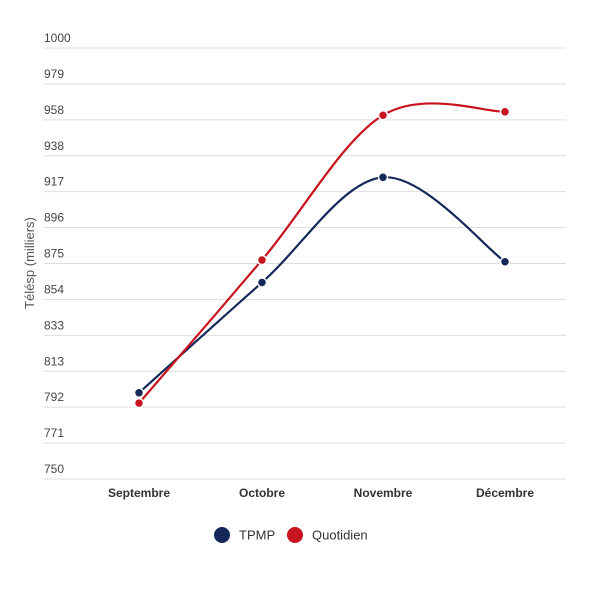  I want to click on y-axis-ticks: 750 771 792 813 833 854 875 896 917 938 958 979 1000, so click(57, 253).